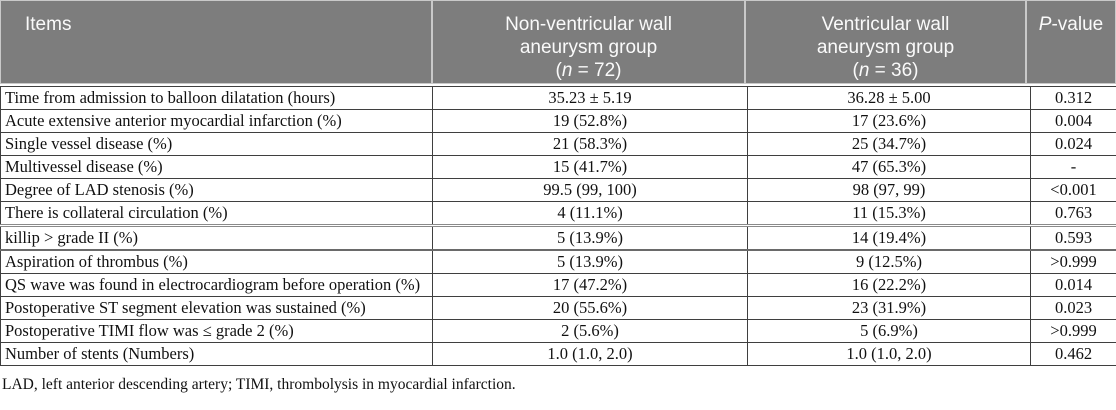 This screenshot has width=1116, height=410. Describe the element at coordinates (590, 121) in the screenshot. I see `group1-cell: 19 (52.8%)` at that location.